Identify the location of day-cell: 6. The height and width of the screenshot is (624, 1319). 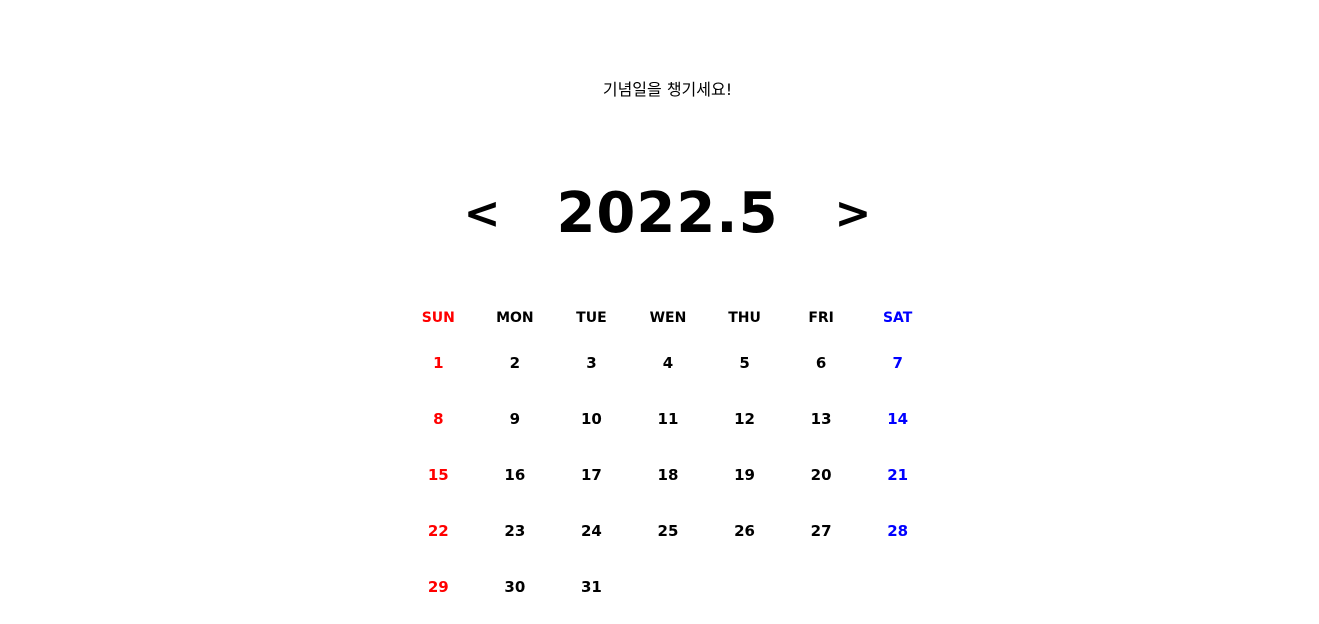
(821, 363).